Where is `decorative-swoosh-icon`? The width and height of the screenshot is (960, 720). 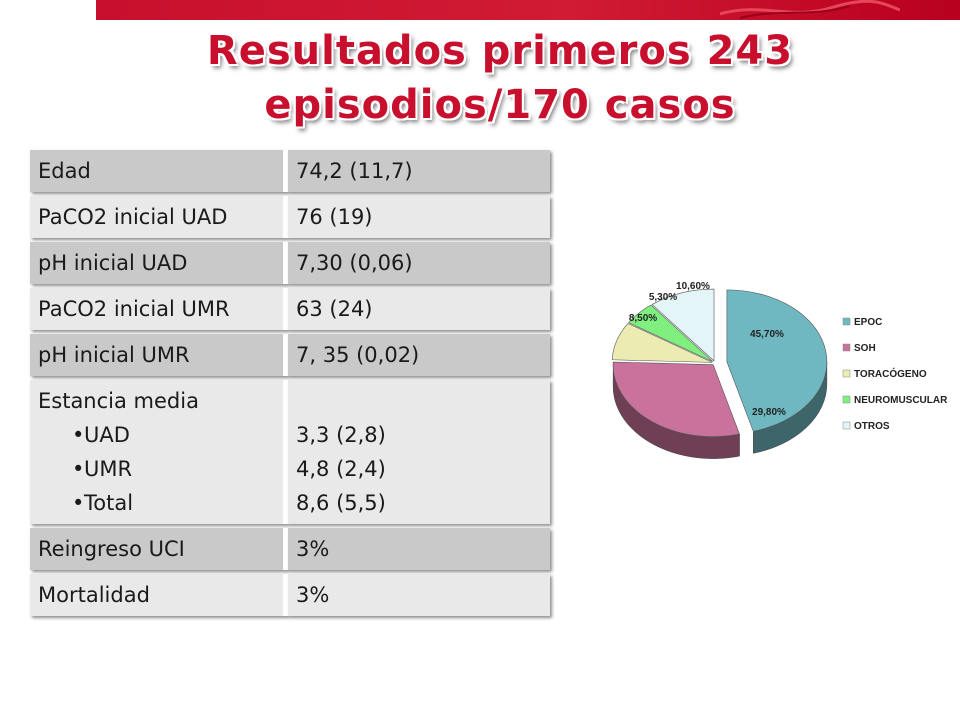 decorative-swoosh-icon is located at coordinates (810, 9).